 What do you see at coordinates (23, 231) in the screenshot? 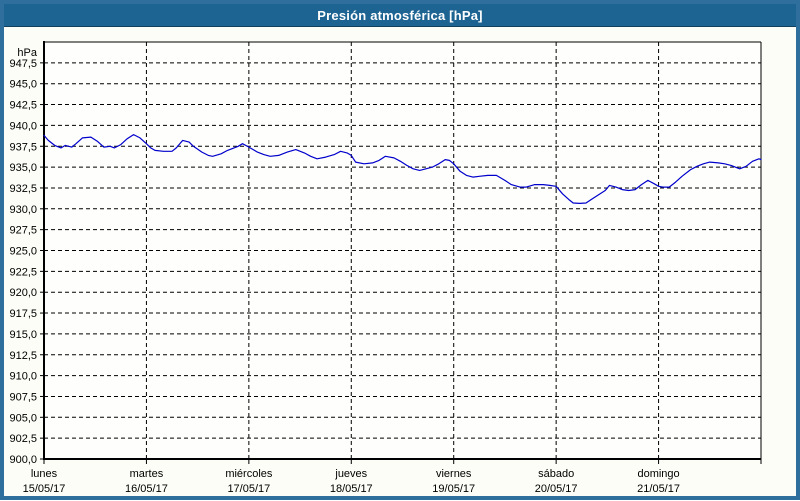
I see `y-tick-label: 927,5` at bounding box center [23, 231].